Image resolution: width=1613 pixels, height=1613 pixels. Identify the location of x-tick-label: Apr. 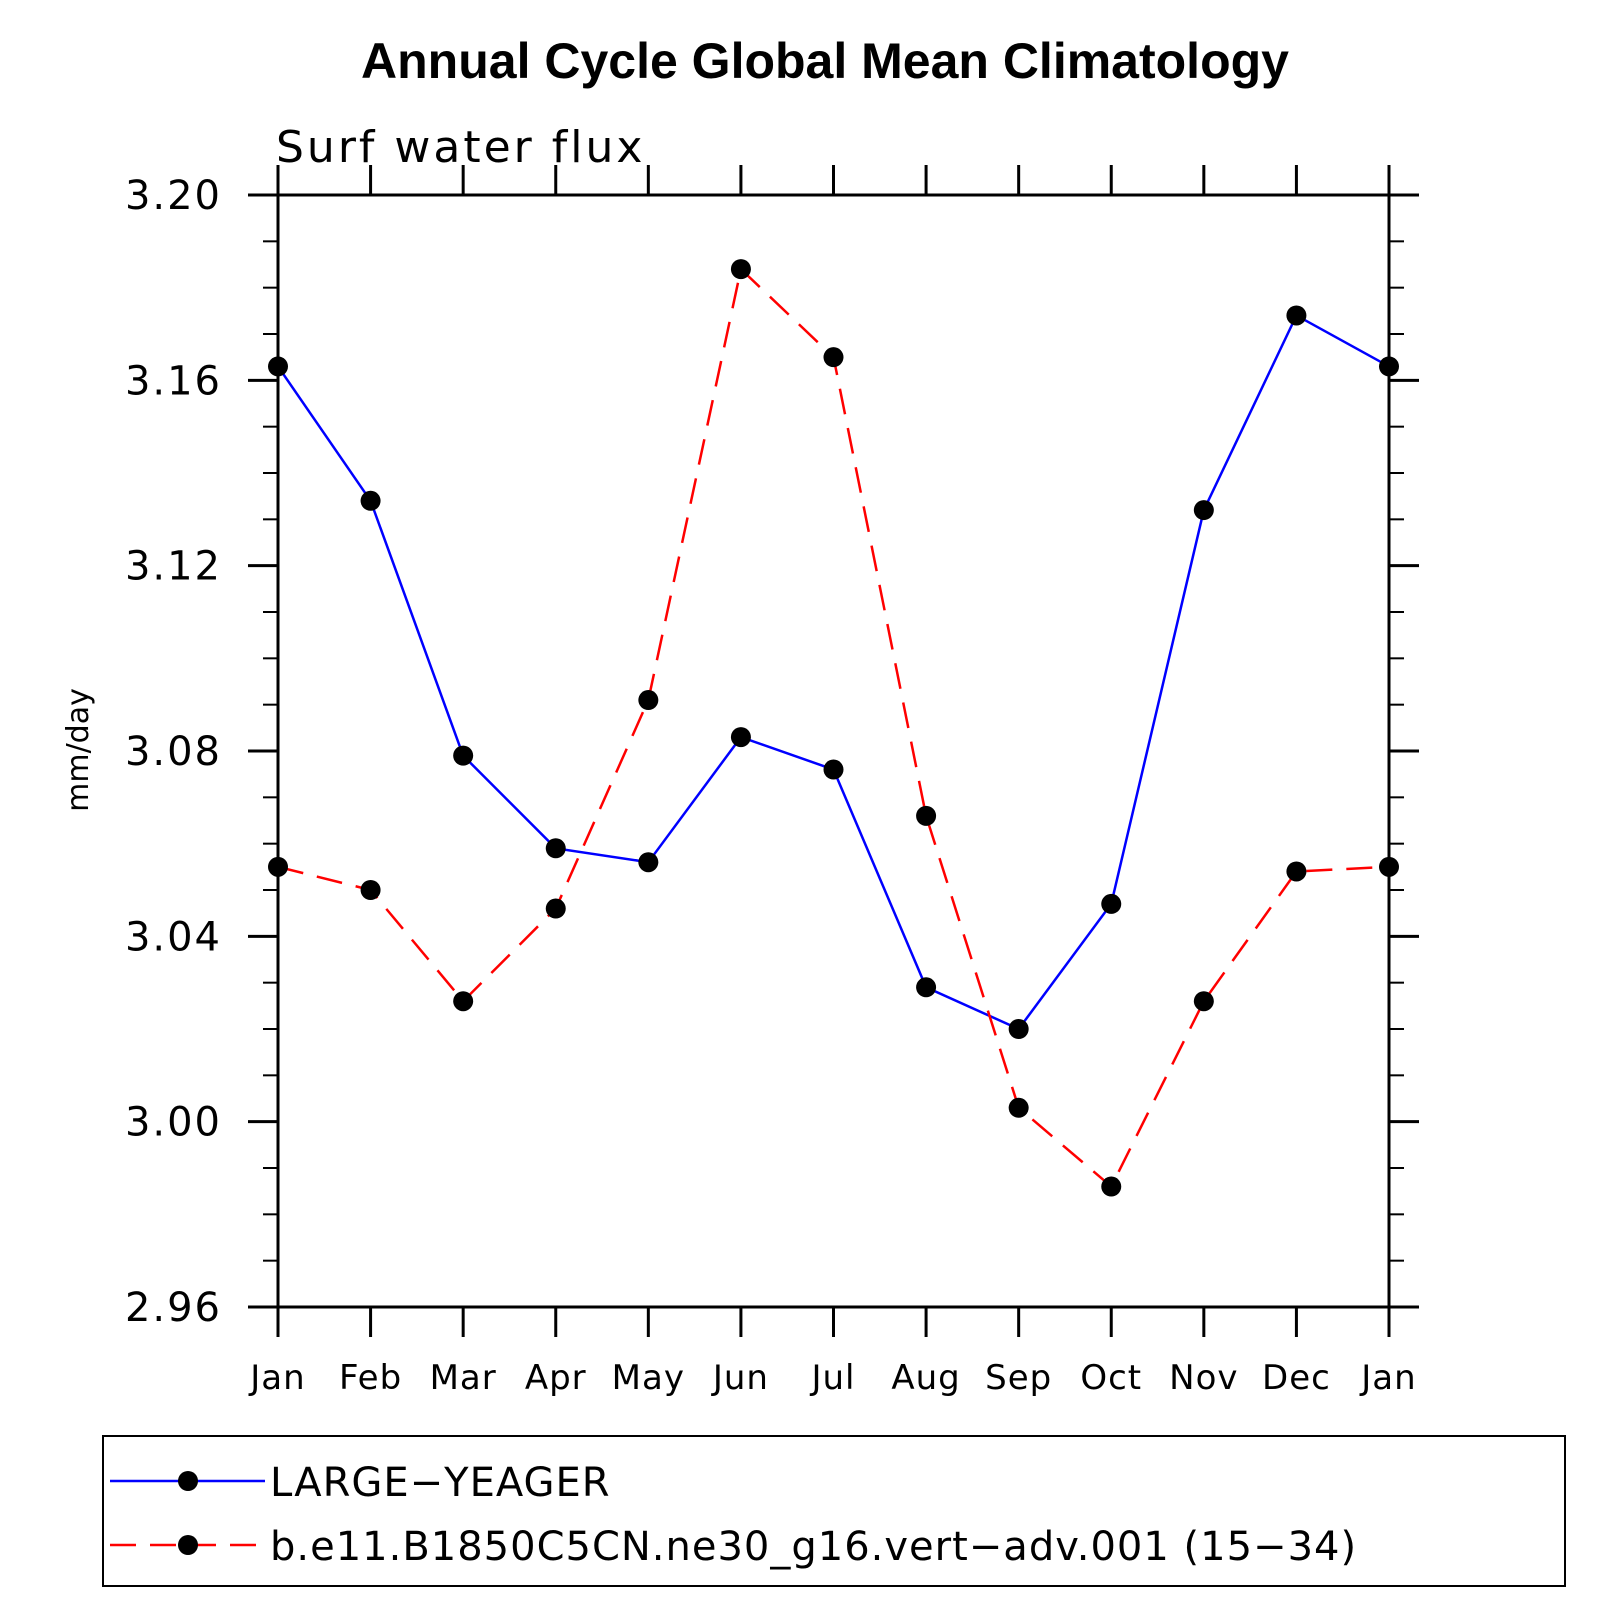
(556, 1378).